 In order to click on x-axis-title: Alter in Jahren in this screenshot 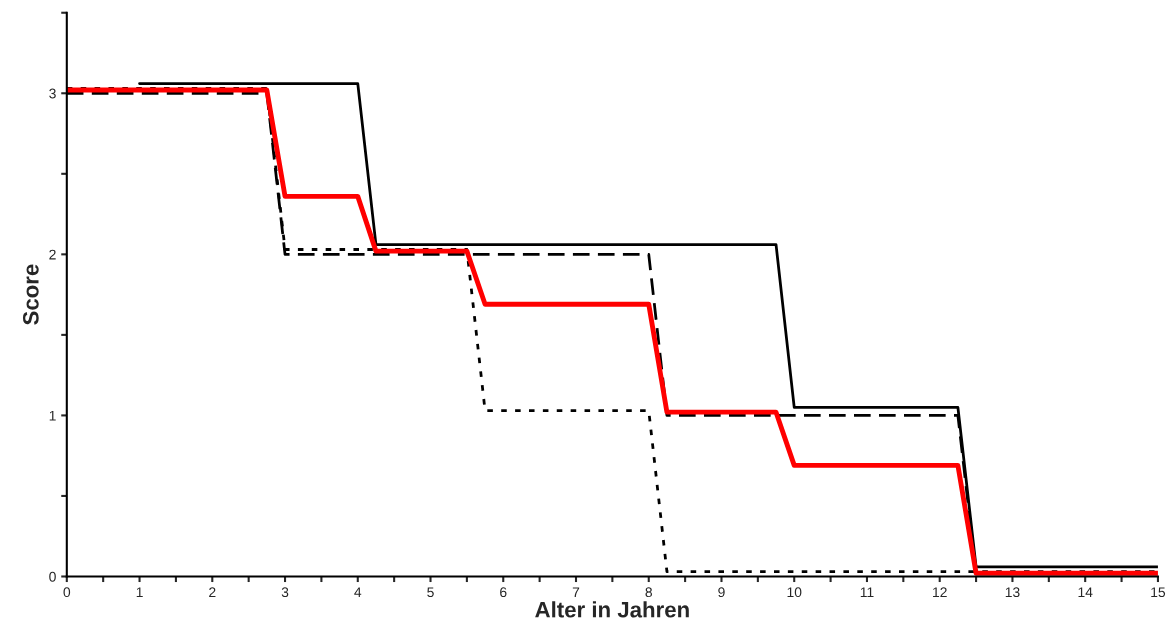, I will do `click(612, 609)`.